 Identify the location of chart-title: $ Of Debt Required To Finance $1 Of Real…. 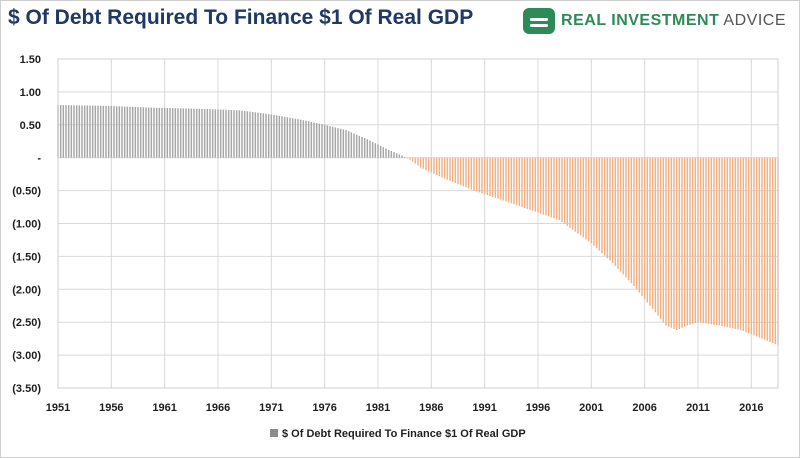
(241, 17).